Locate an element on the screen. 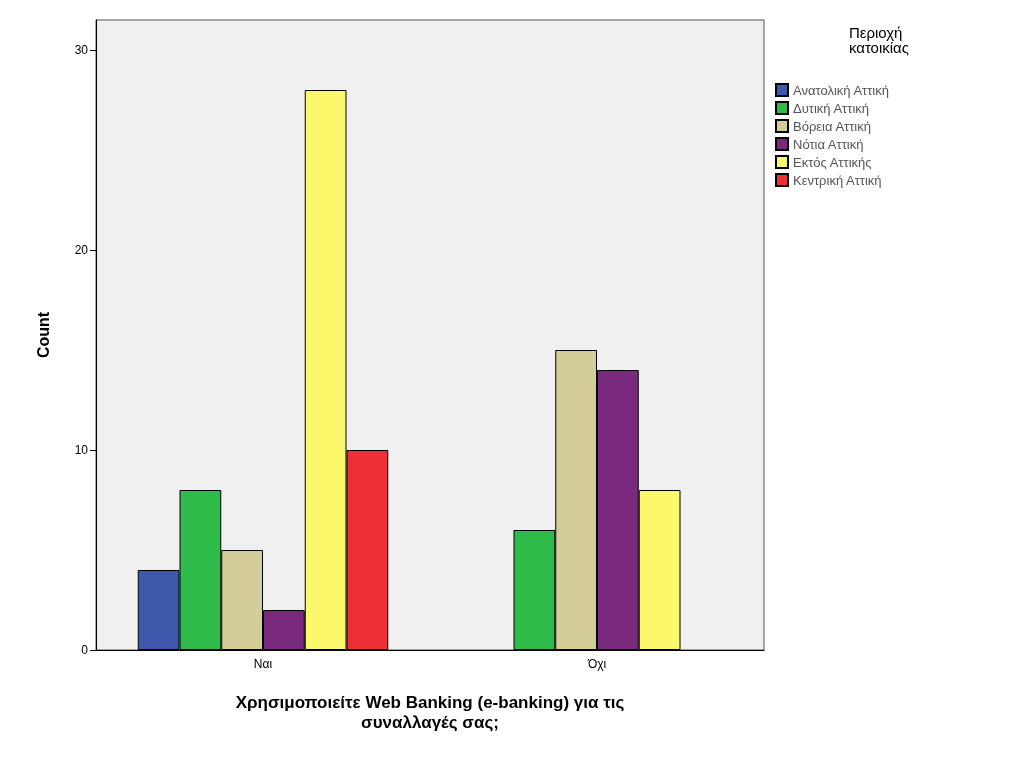 The height and width of the screenshot is (762, 1009). legend-label: Νότια Αττική is located at coordinates (828, 144).